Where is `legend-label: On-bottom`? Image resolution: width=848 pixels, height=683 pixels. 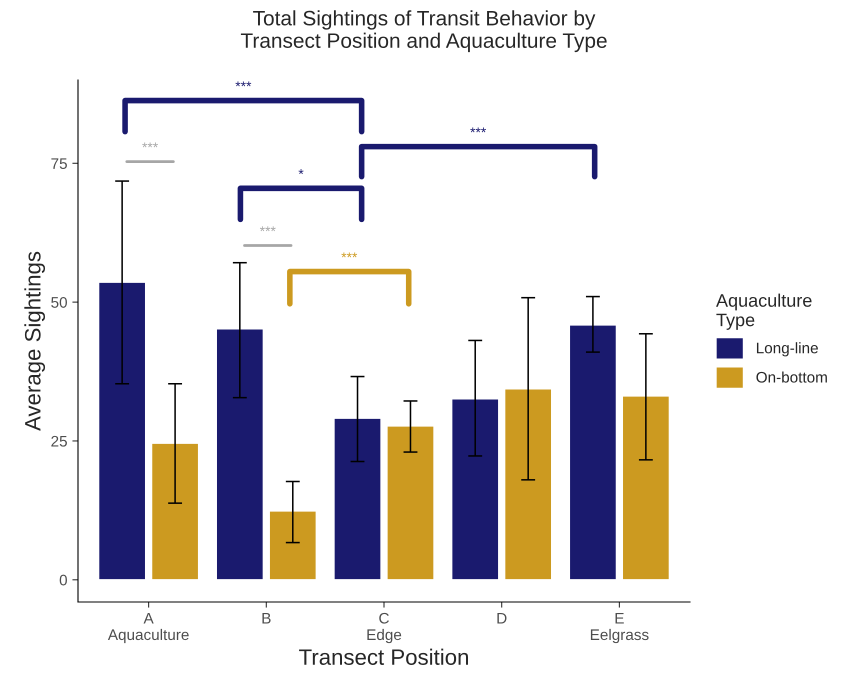 legend-label: On-bottom is located at coordinates (791, 377).